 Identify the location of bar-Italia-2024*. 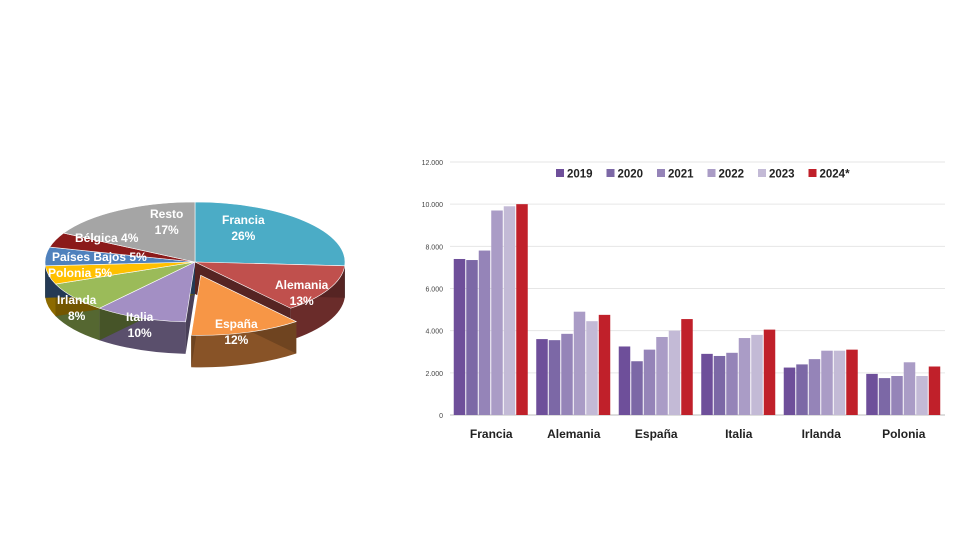
(769, 372).